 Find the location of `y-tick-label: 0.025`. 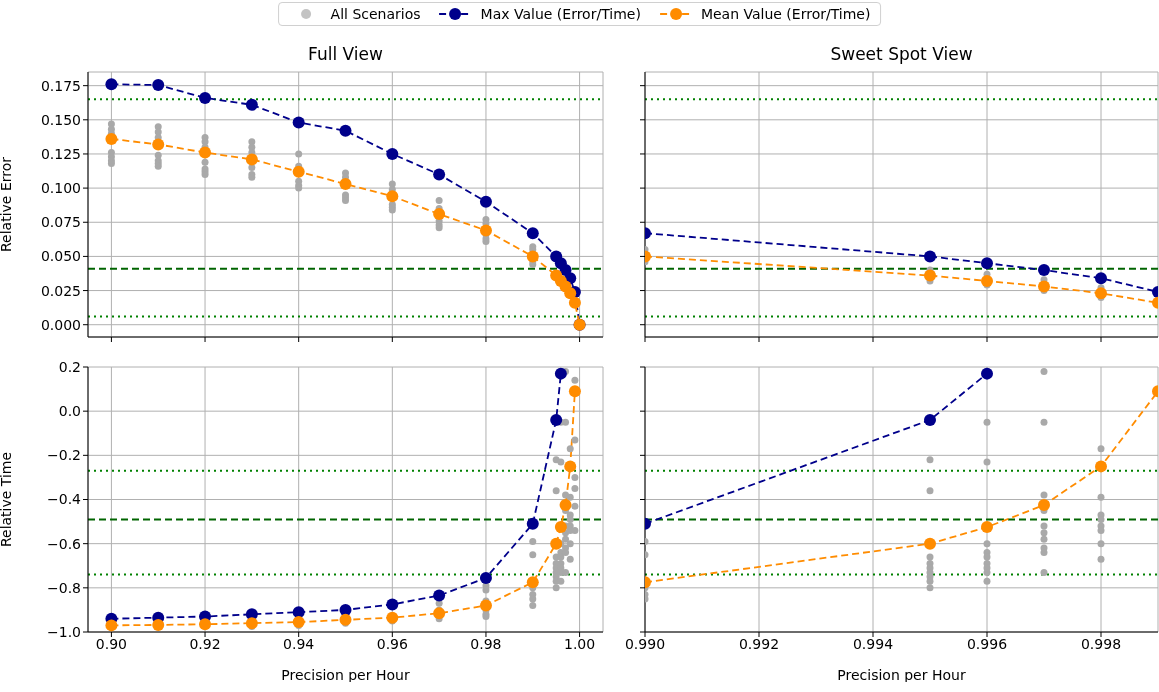

y-tick-label: 0.025 is located at coordinates (60, 290).